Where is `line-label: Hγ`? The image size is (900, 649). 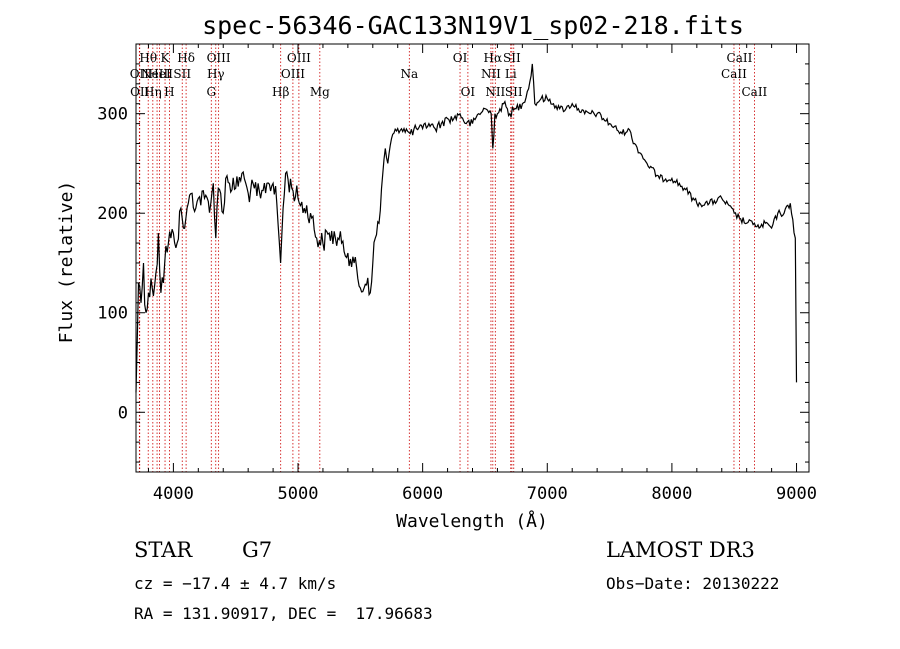 line-label: Hγ is located at coordinates (216, 74).